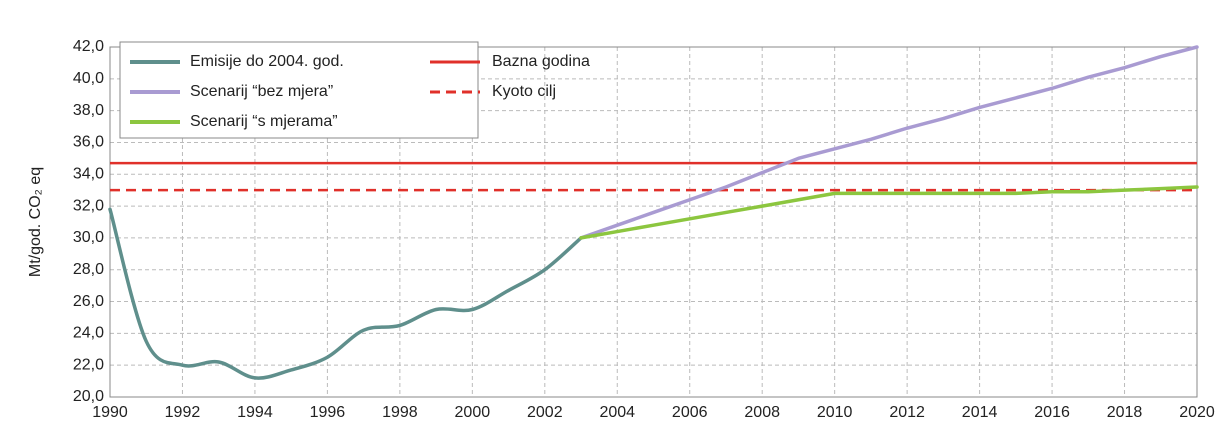 This screenshot has width=1223, height=439. I want to click on x-tick-label: 2002, so click(545, 412).